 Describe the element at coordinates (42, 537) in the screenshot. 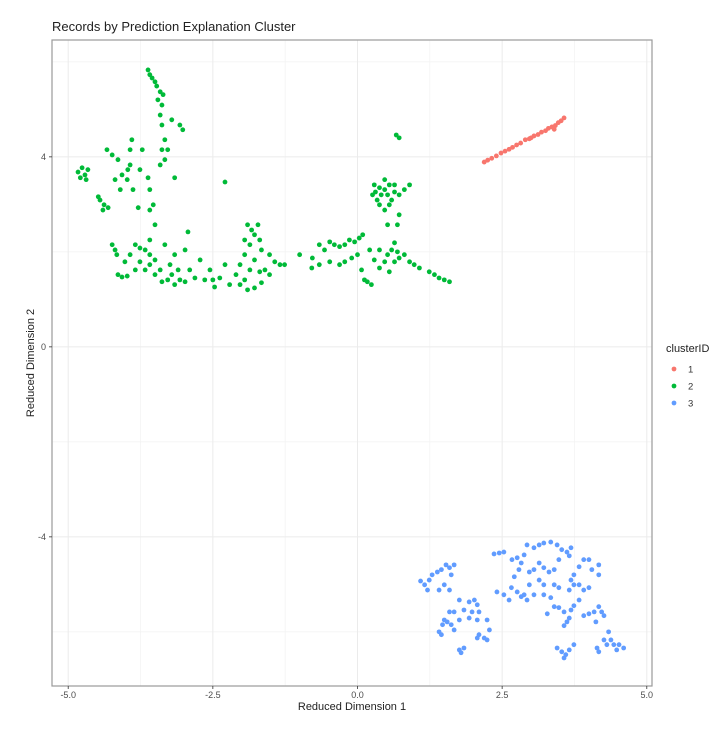

I see `y-tick-label: -4` at that location.